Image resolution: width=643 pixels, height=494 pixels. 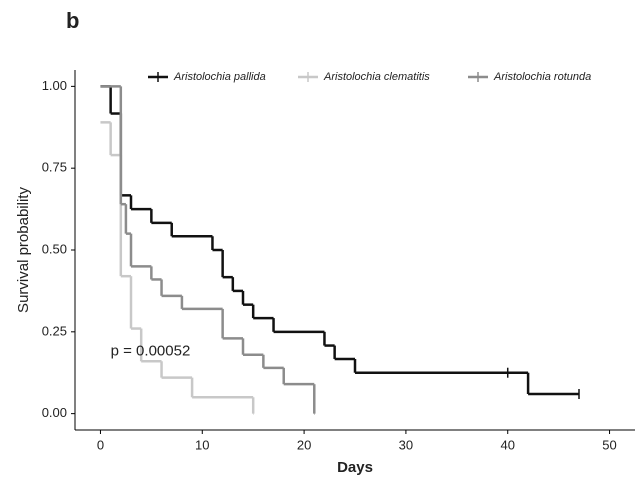 I want to click on x-axis-label: Days, so click(x=355, y=467).